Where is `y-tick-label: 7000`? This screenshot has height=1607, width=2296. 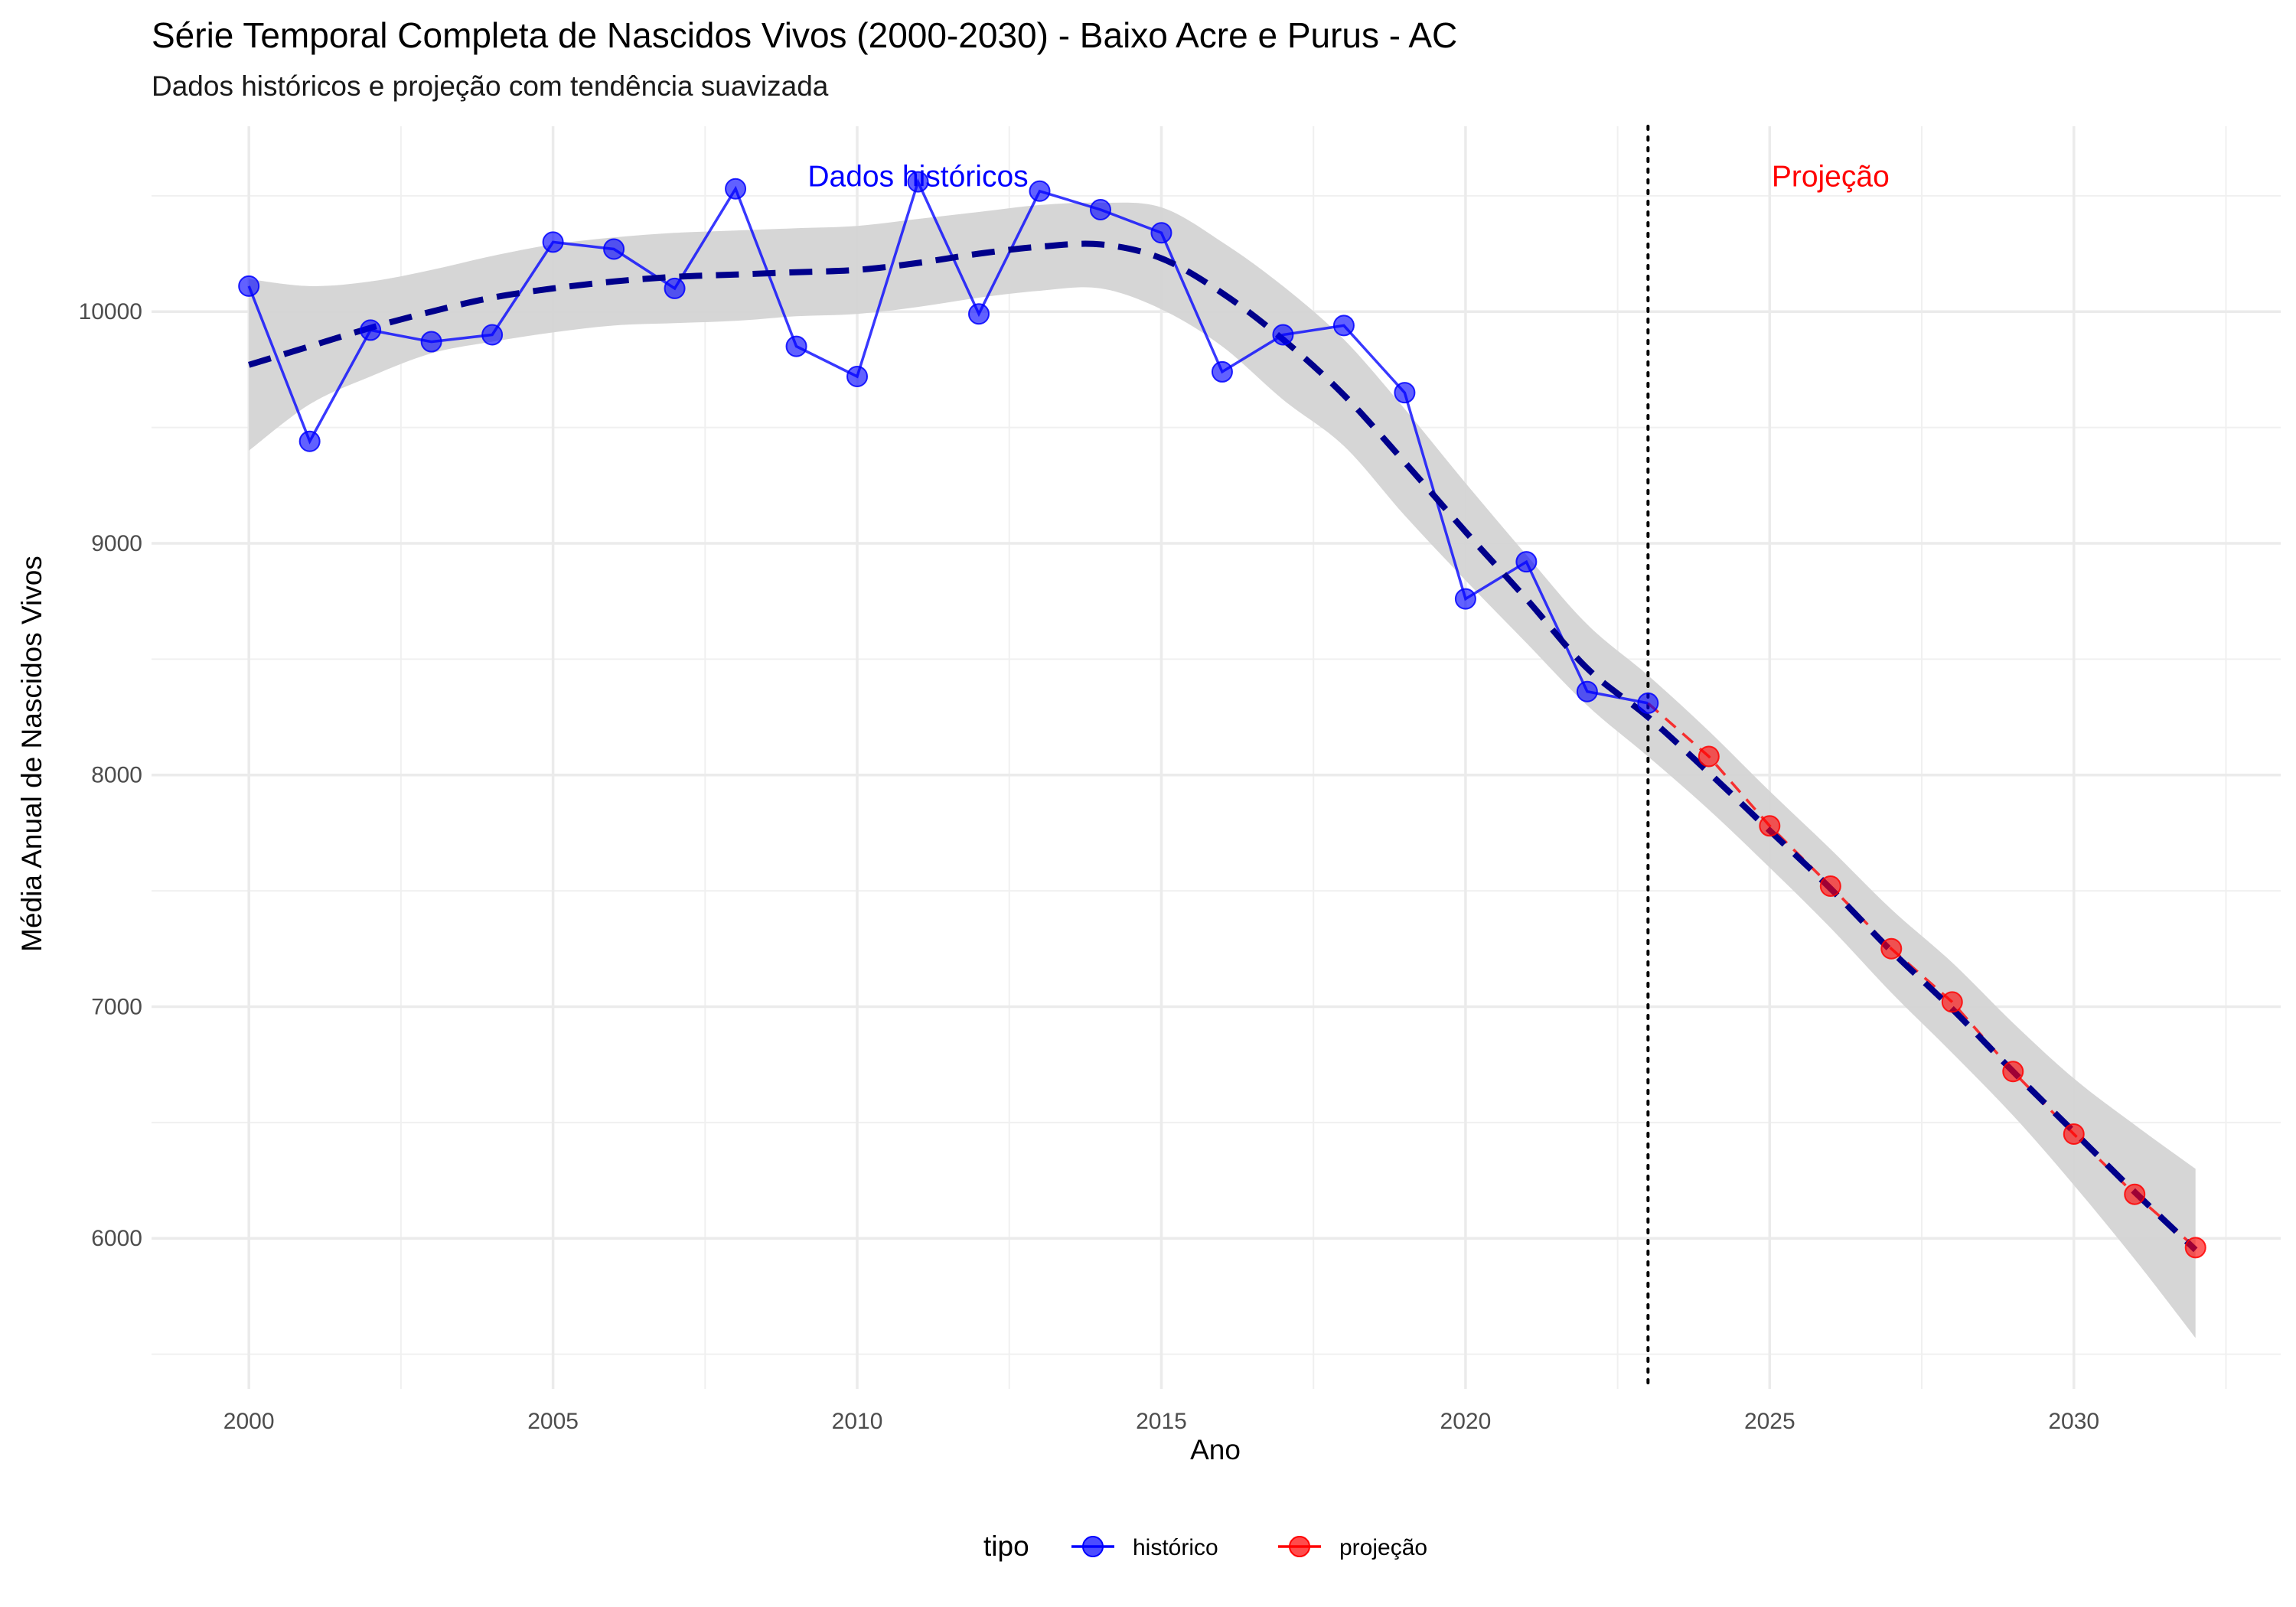
y-tick-label: 7000 is located at coordinates (116, 1006).